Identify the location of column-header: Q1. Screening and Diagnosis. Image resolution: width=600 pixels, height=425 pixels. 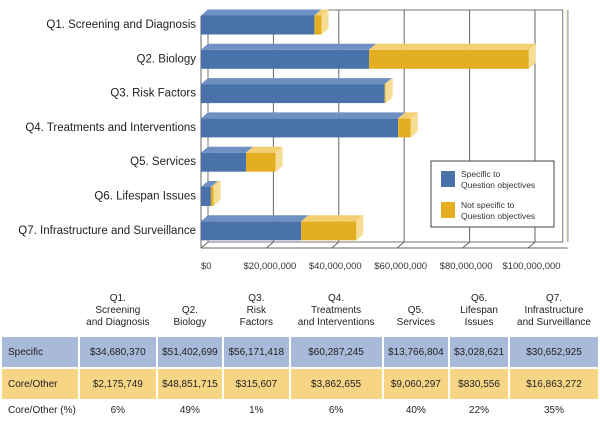
(118, 309).